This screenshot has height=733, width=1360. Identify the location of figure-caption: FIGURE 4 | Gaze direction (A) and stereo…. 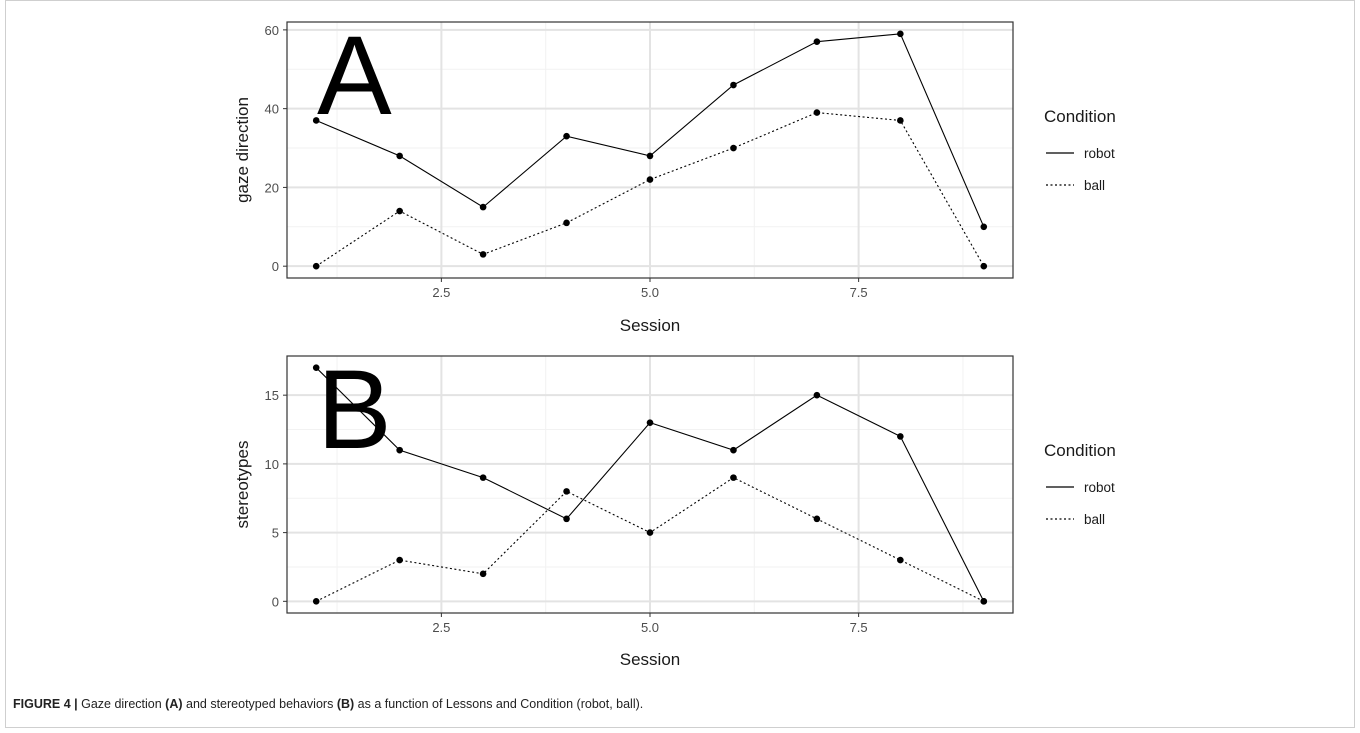
(328, 704).